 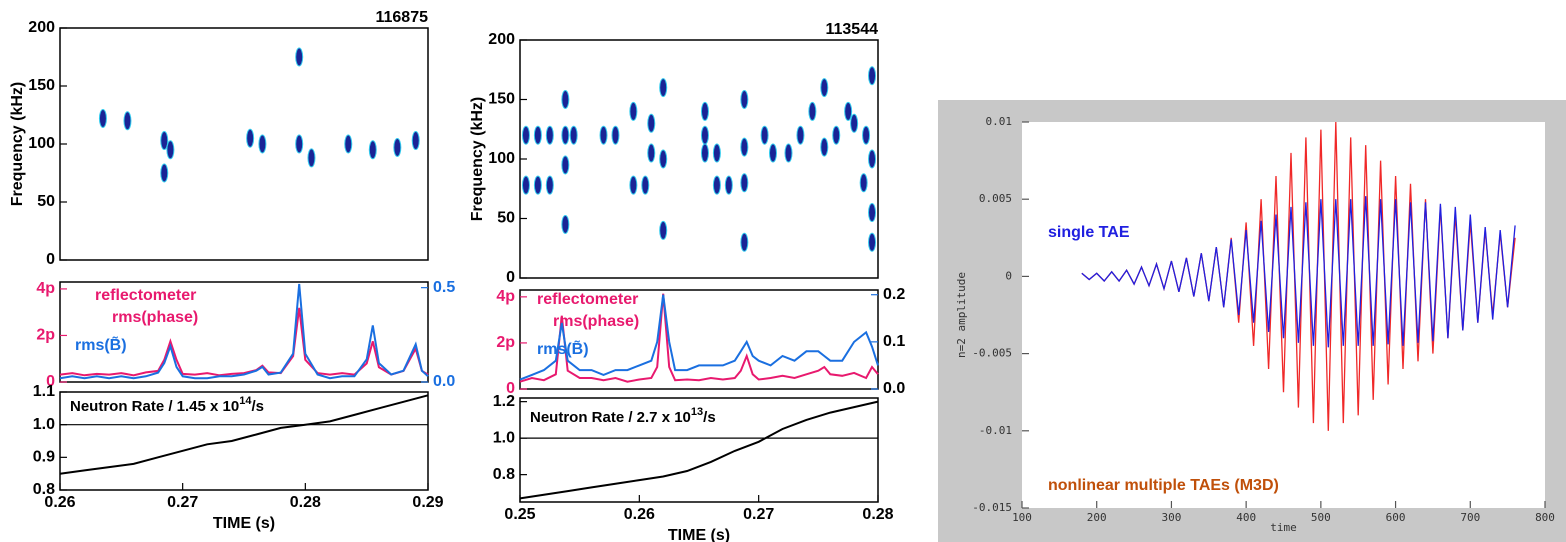 I want to click on x-axis-label: time, so click(x=1283, y=527).